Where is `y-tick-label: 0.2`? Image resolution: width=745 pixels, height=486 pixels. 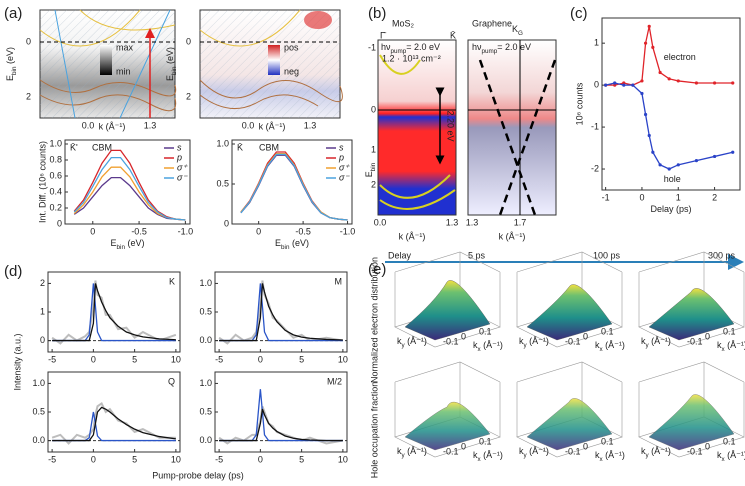
y-tick-label: 0.2 is located at coordinates (55, 207).